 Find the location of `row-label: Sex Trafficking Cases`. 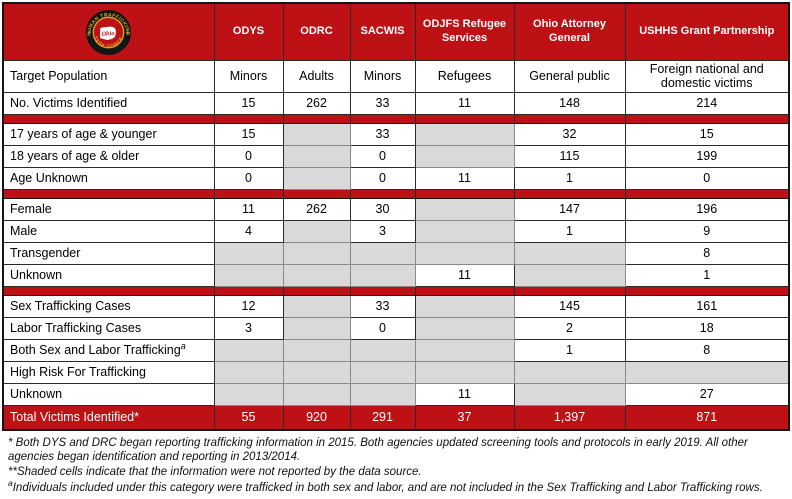

row-label: Sex Trafficking Cases is located at coordinates (108, 306).